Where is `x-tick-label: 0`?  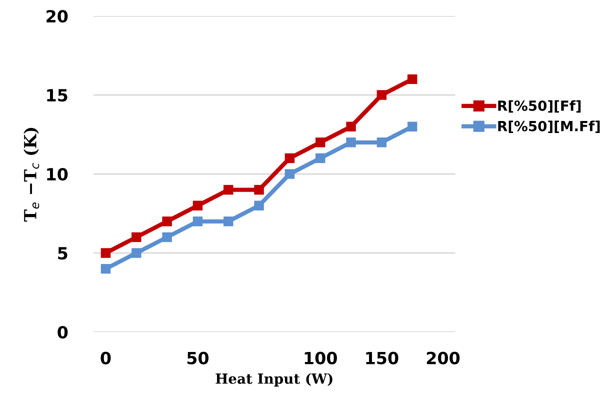
x-tick-label: 0 is located at coordinates (105, 358).